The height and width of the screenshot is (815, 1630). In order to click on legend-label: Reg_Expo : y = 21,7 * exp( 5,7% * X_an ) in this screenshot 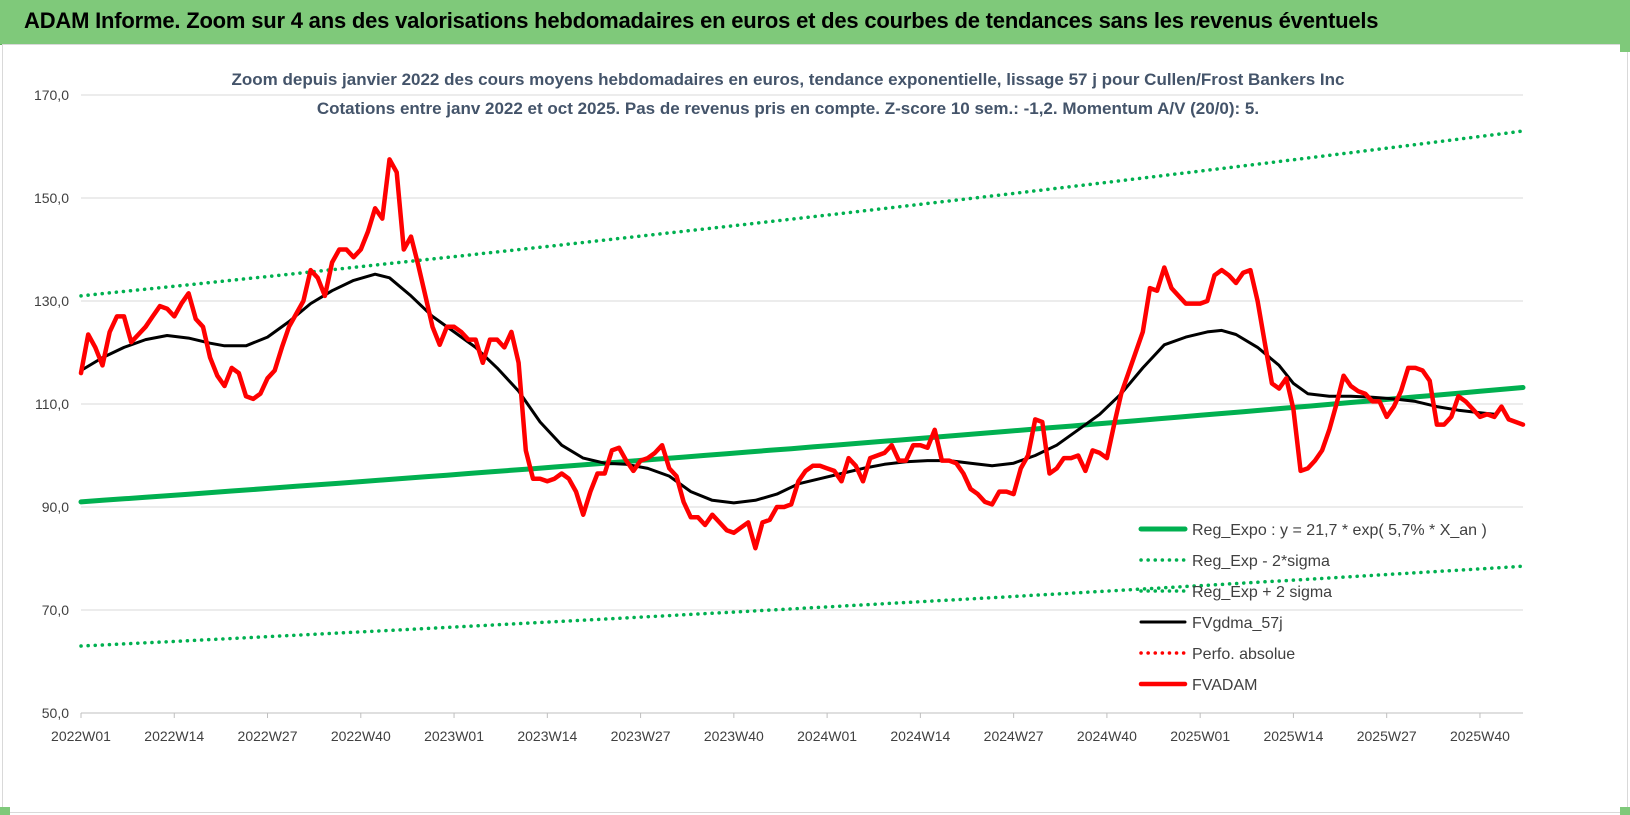, I will do `click(1339, 530)`.